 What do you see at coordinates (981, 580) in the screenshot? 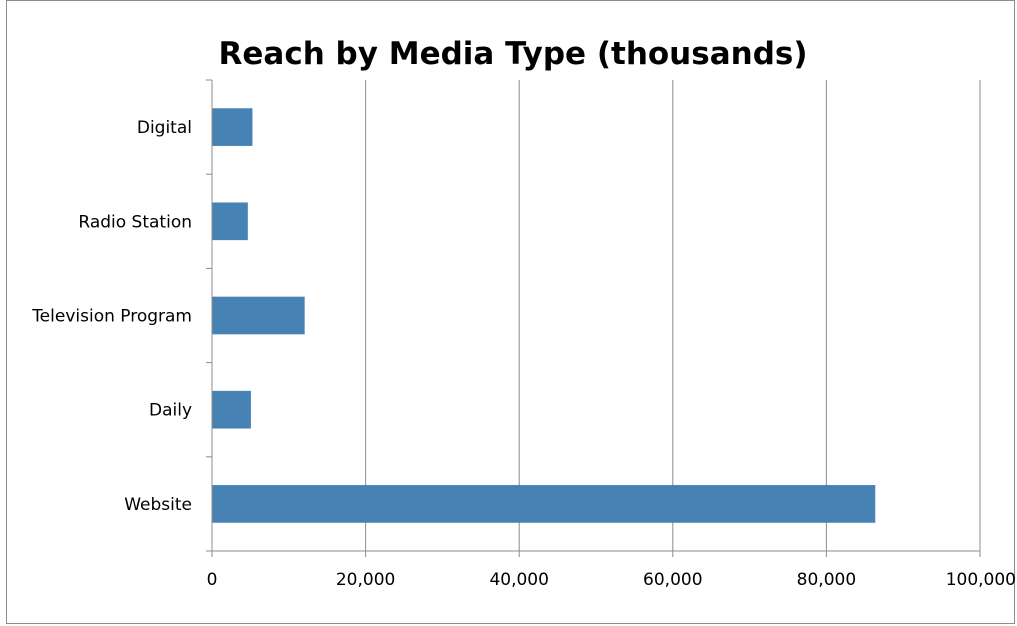
I see `x-tick-label: 100,000` at bounding box center [981, 580].